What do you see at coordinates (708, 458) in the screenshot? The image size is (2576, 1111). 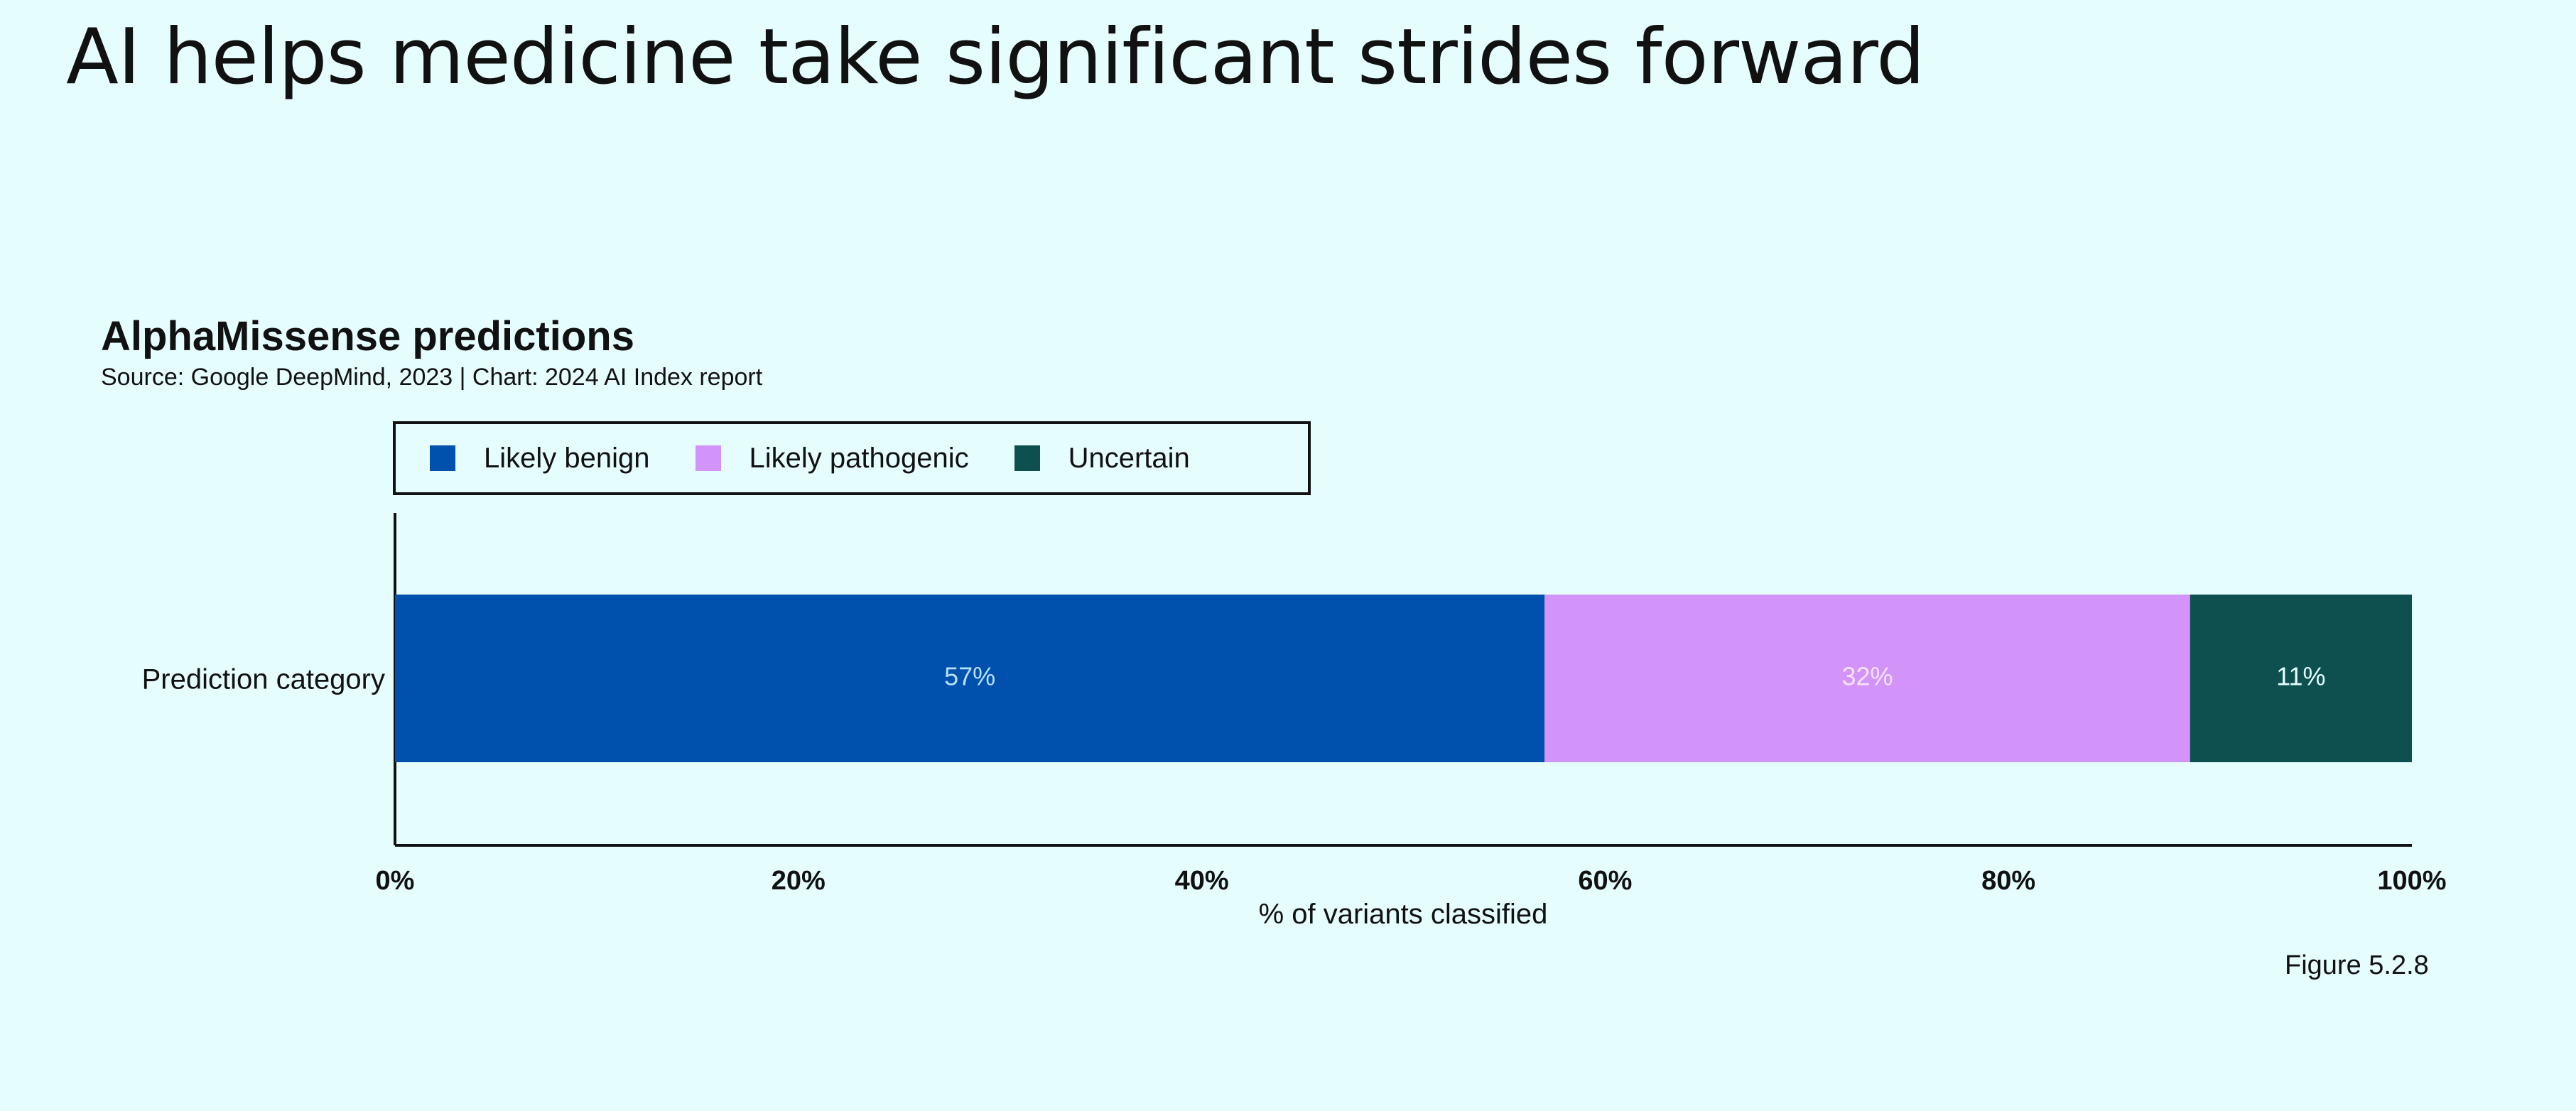 I see `legend-swatch-likely-pathogenic` at bounding box center [708, 458].